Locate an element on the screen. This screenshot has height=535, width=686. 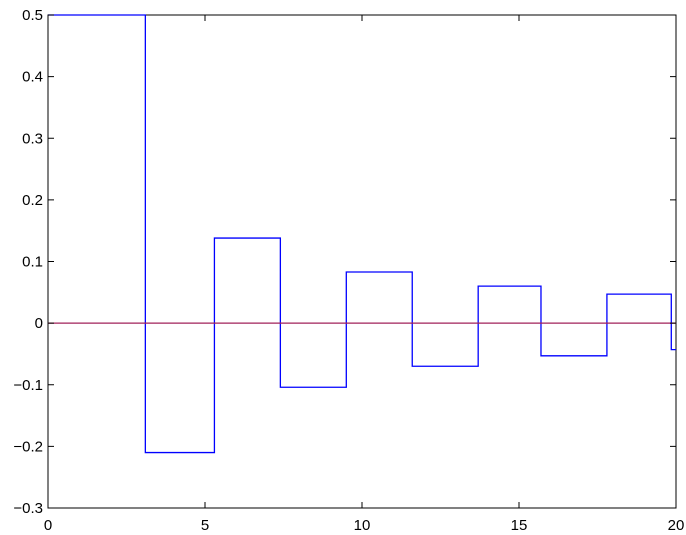
y-tick-label: 0.2 is located at coordinates (32, 200).